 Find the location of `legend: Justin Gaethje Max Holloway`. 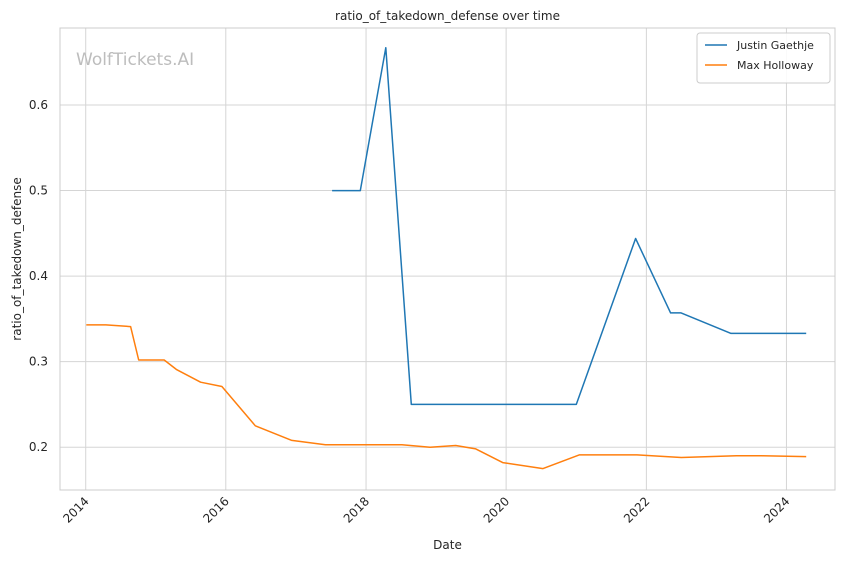

legend: Justin Gaethje Max Holloway is located at coordinates (763, 58).